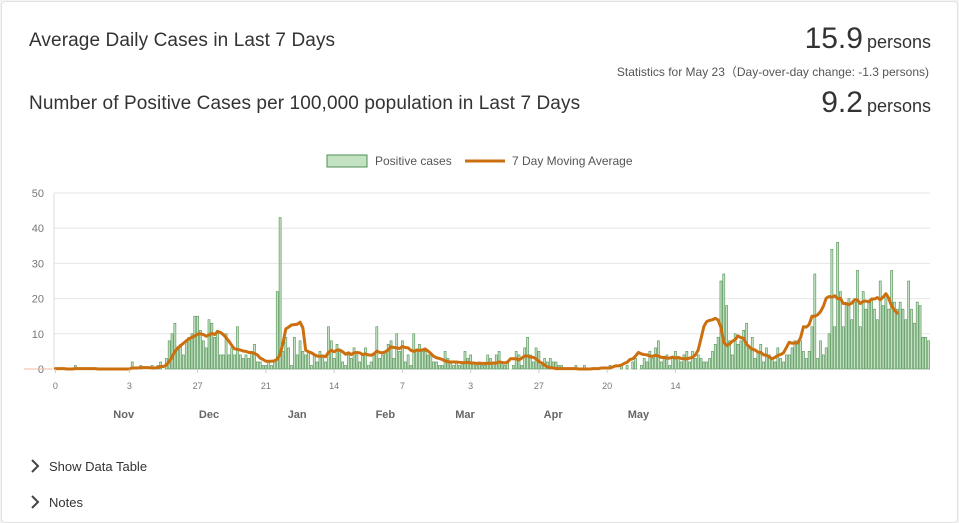  Describe the element at coordinates (572, 161) in the screenshot. I see `legend-line-label: 7 Day Moving Average` at that location.